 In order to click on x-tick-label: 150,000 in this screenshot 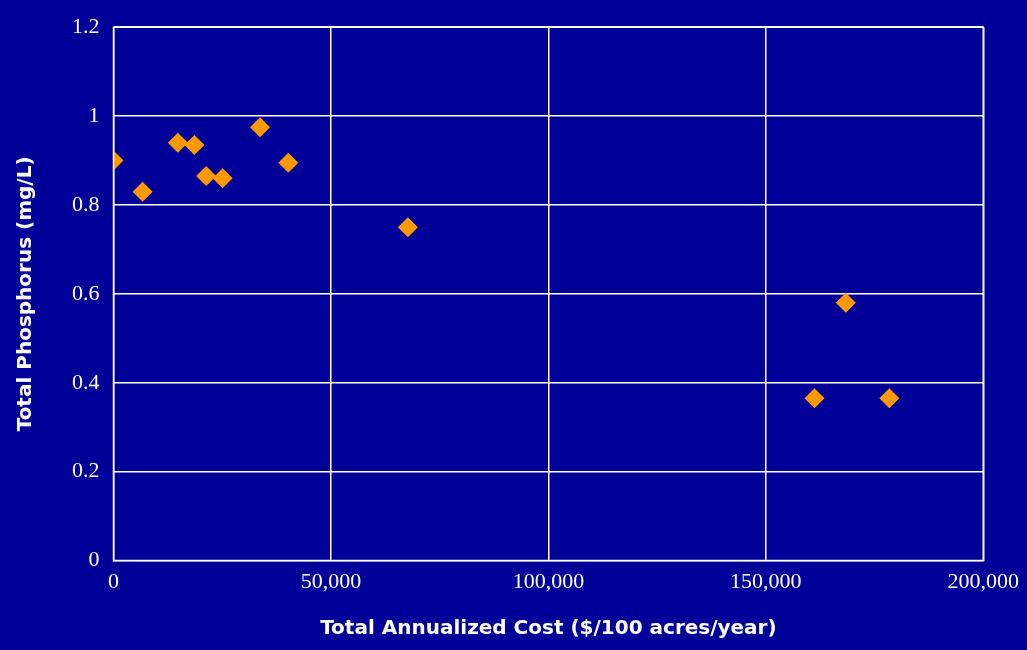, I will do `click(766, 580)`.